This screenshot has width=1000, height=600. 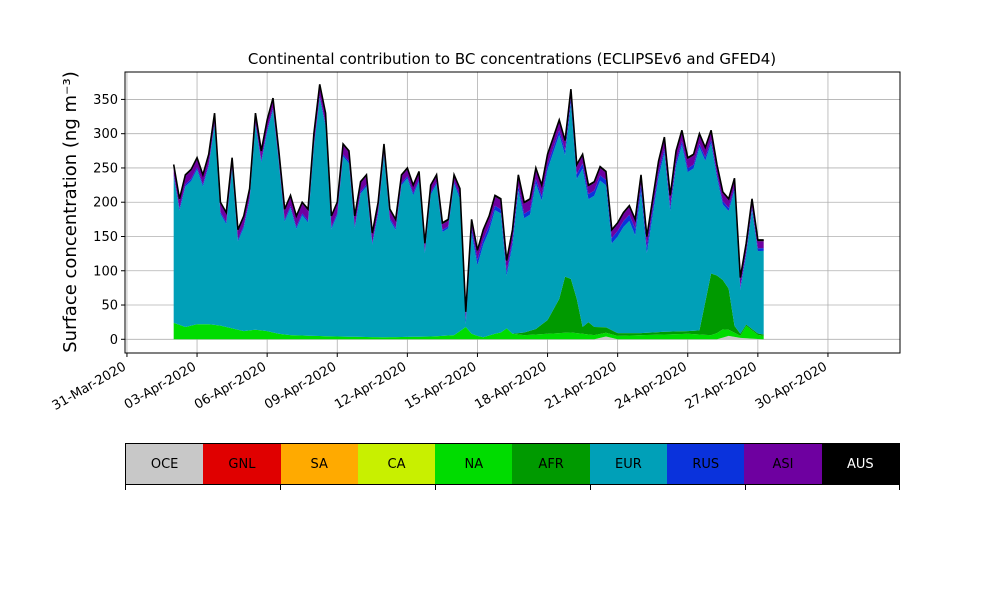 I want to click on region-colorbar: OCE GNL SA CA NA AFR EUR RUS ASI AUS, so click(x=512, y=464).